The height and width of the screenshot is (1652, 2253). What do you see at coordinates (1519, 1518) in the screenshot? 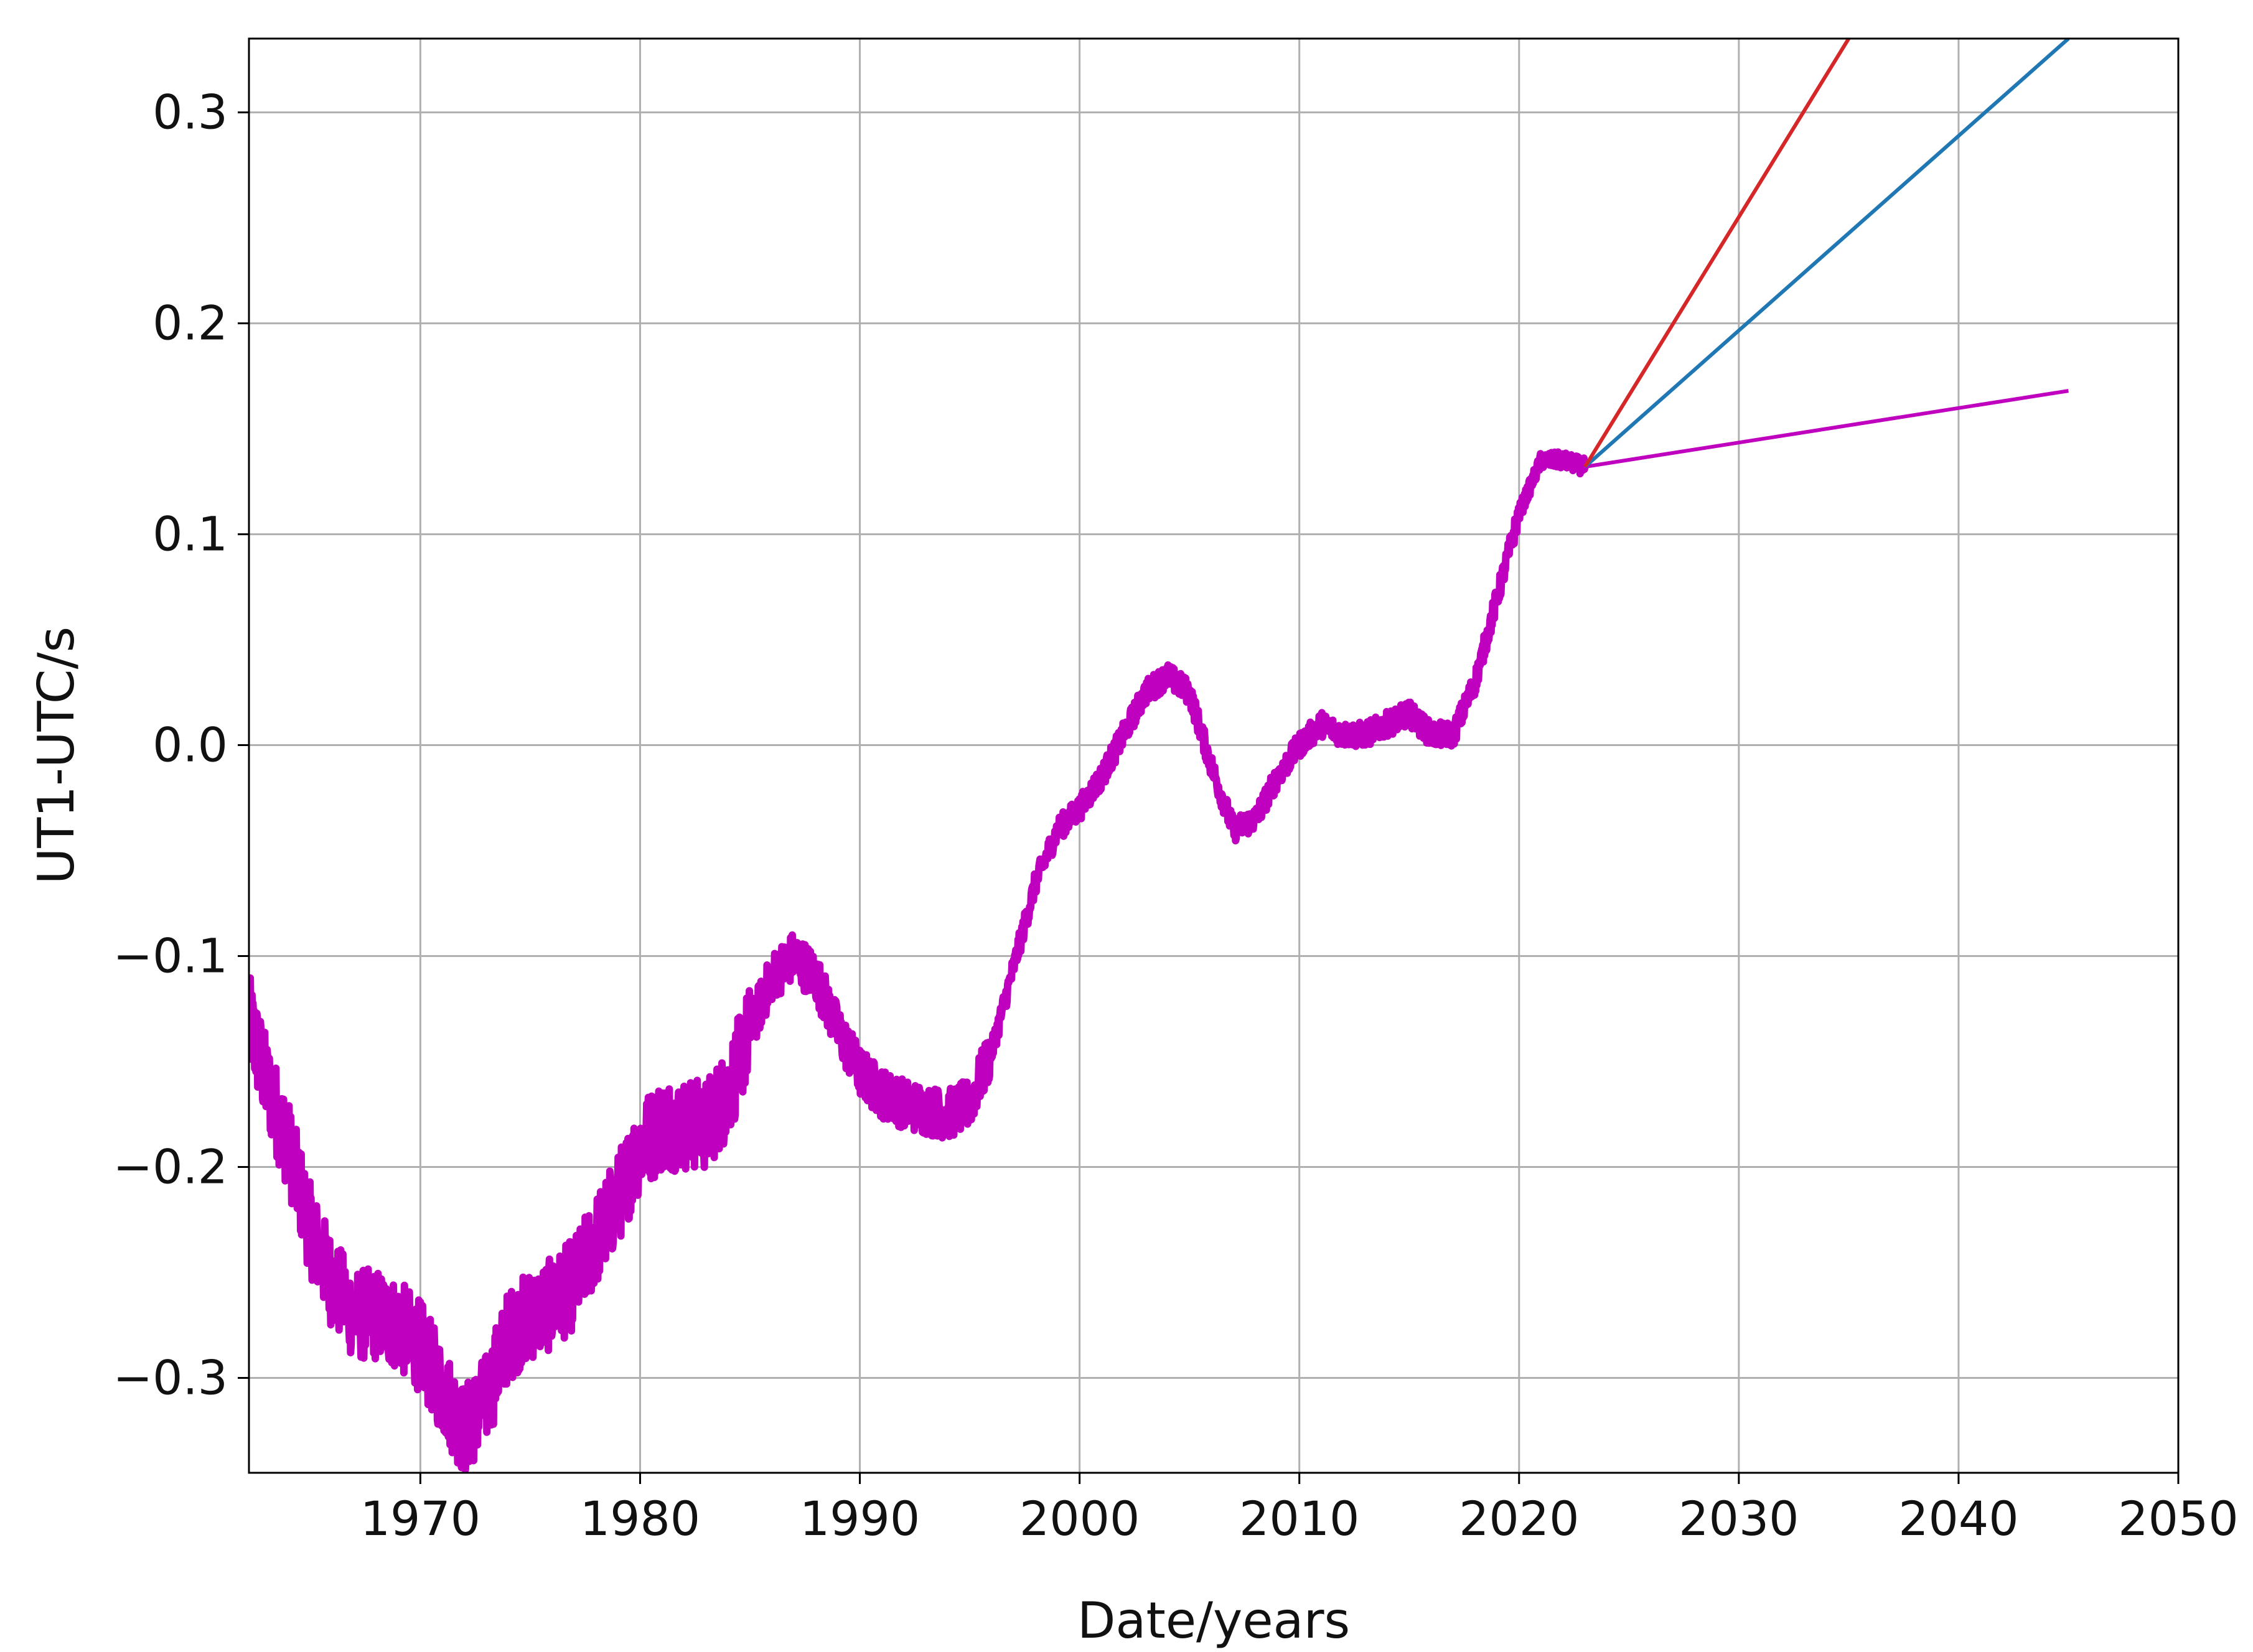
I see `x-tick-label: 2020` at bounding box center [1519, 1518].